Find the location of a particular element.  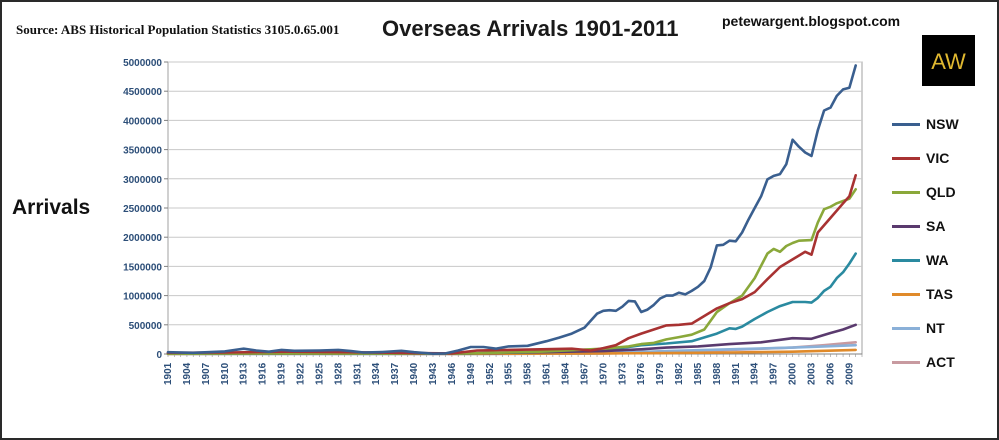

x-tick-label: 1976 is located at coordinates (641, 373).